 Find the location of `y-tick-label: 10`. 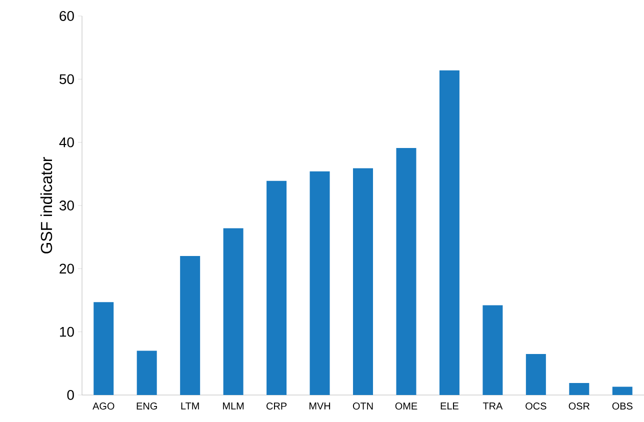

y-tick-label: 10 is located at coordinates (67, 331).